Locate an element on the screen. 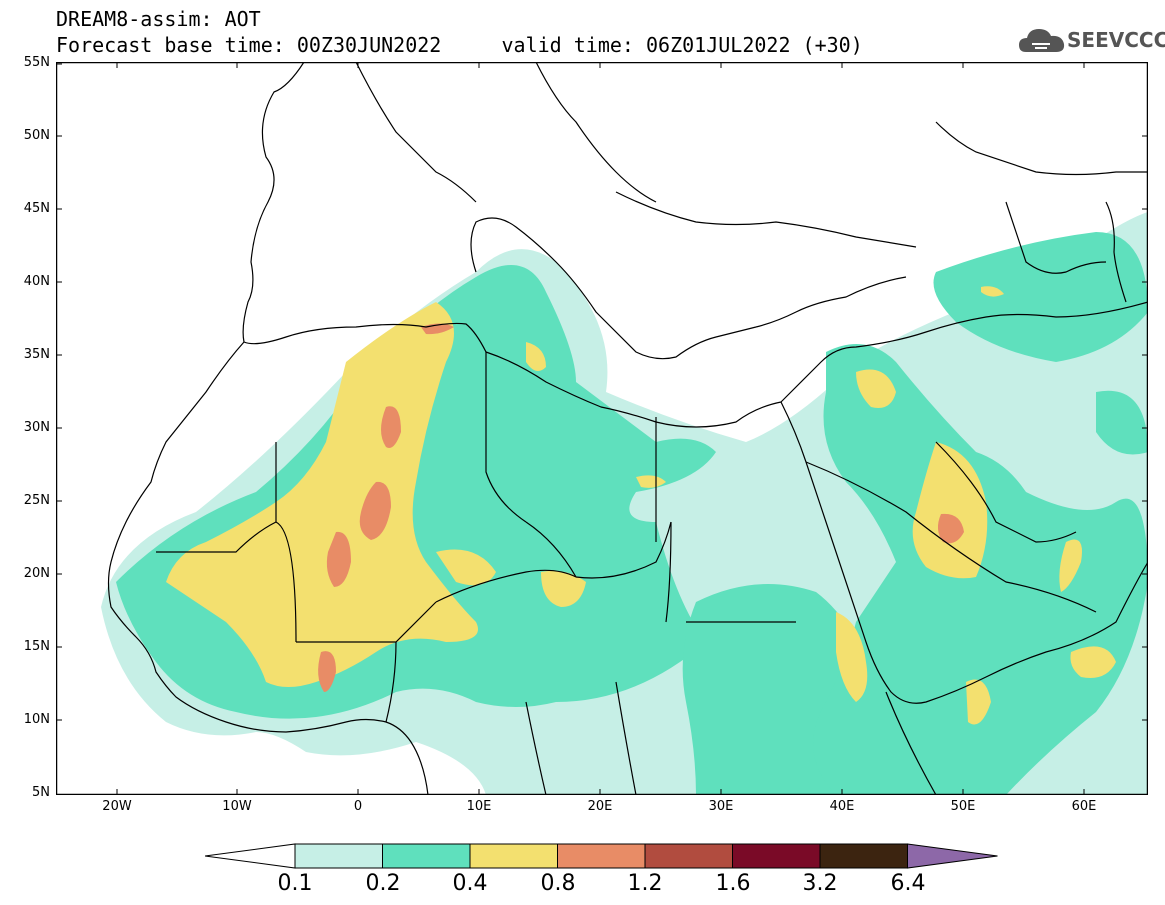  lat-label: 55N is located at coordinates (36, 62).